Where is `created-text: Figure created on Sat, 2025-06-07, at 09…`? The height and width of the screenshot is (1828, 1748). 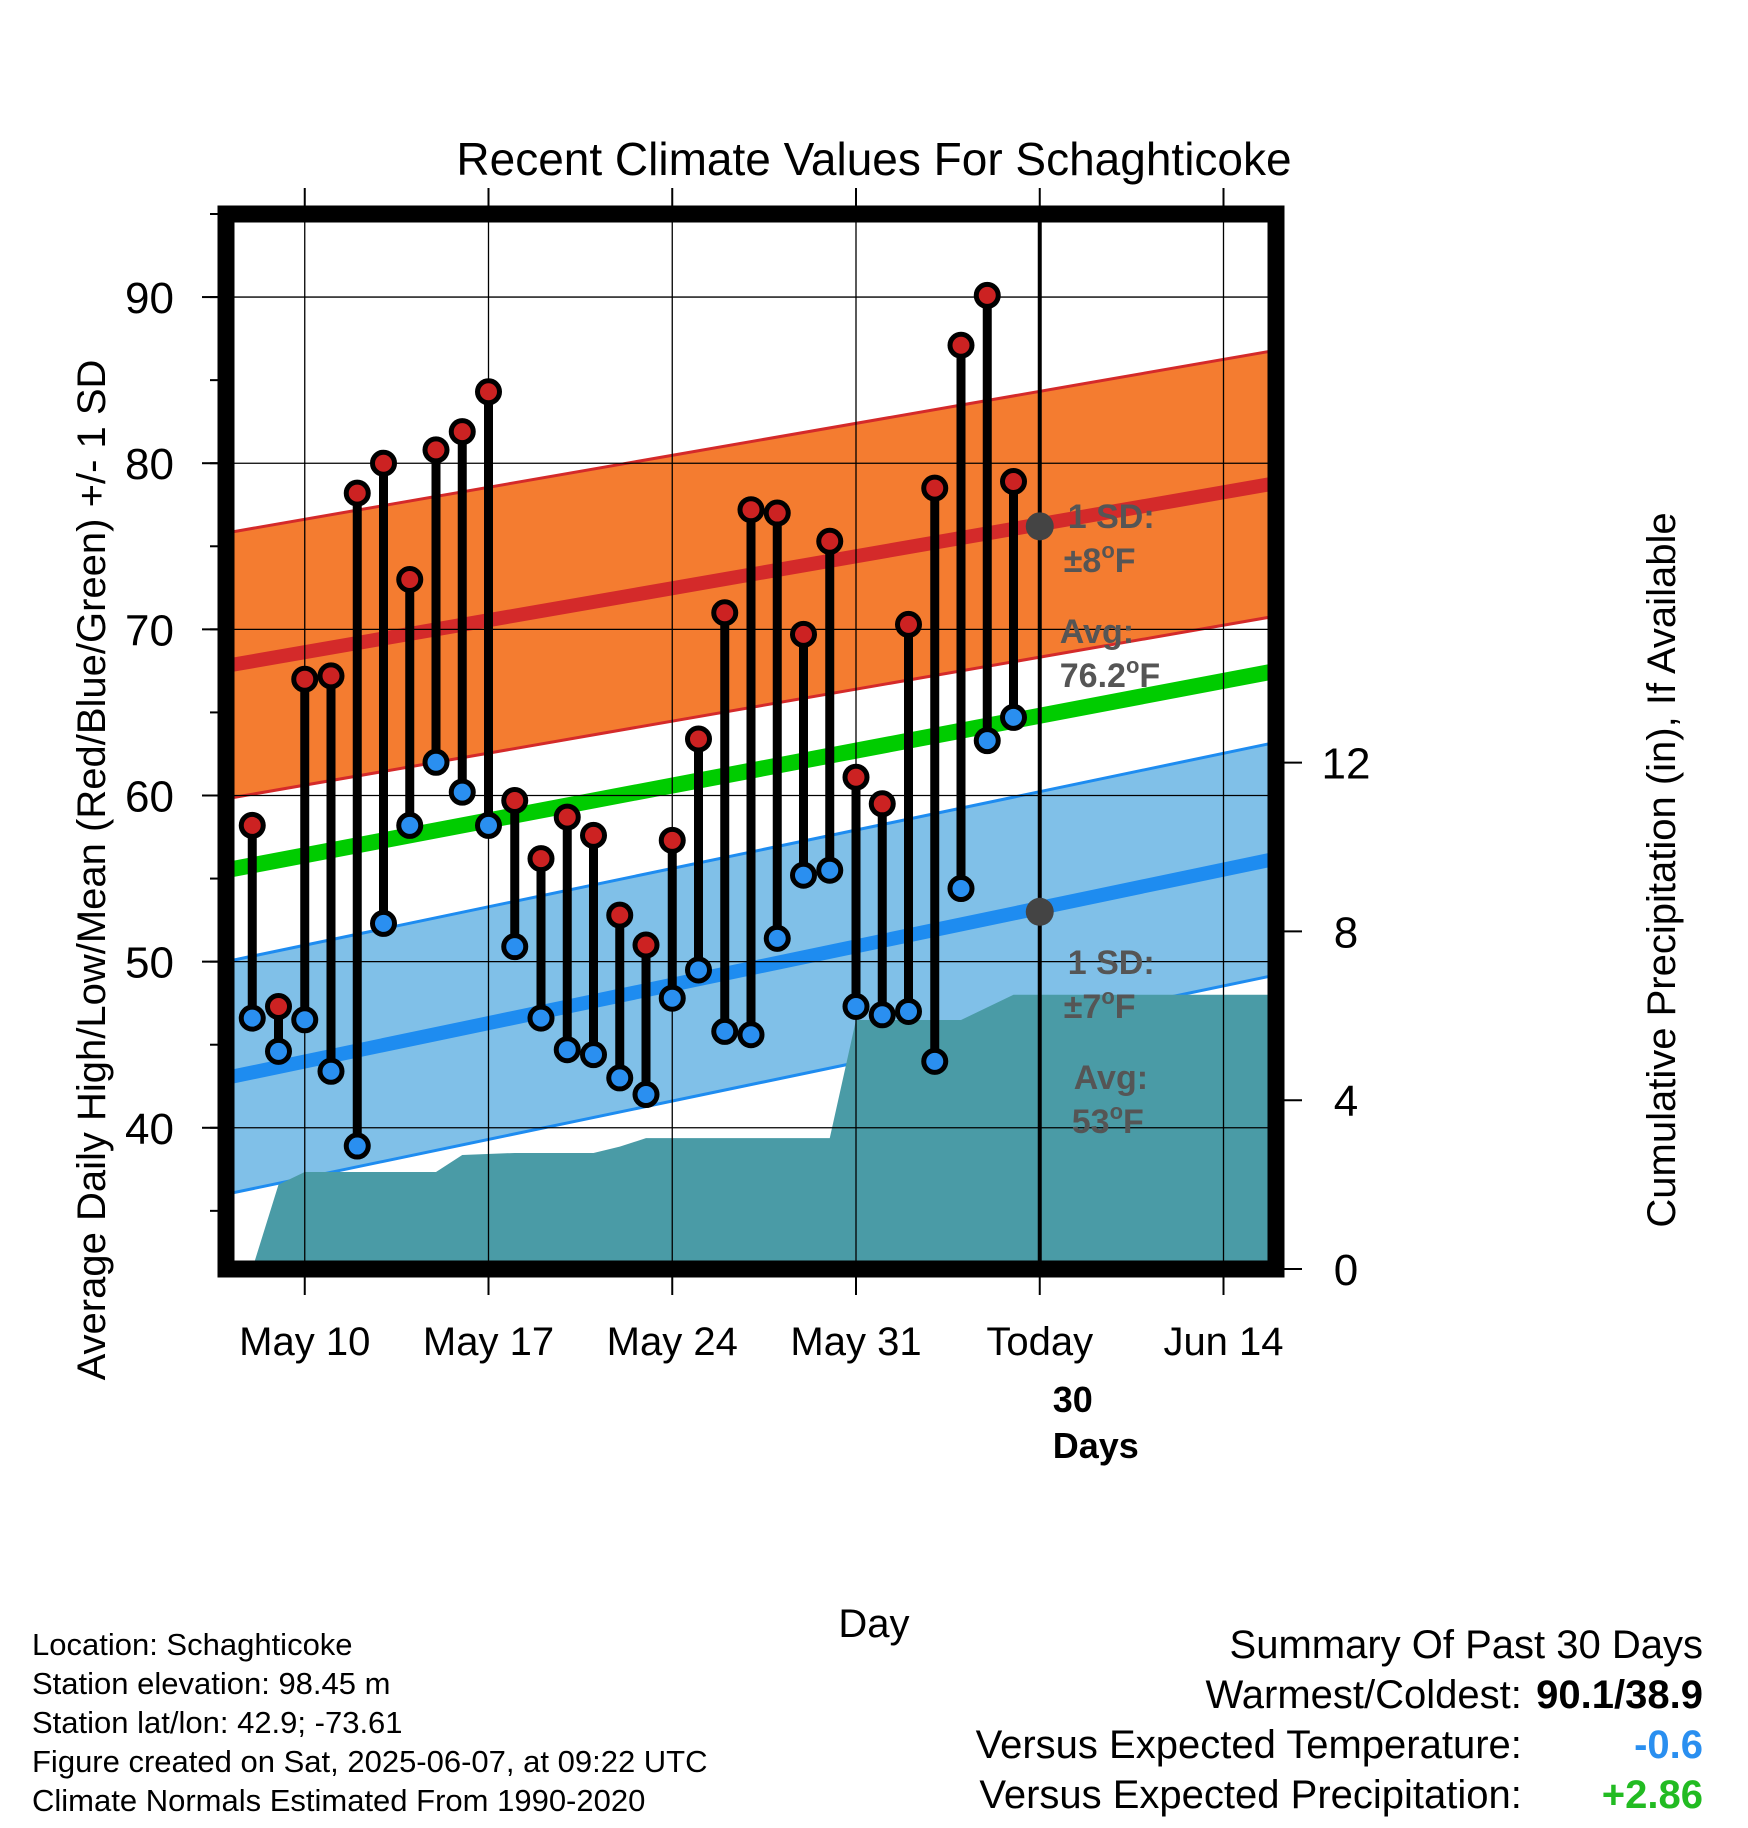
created-text: Figure created on Sat, 2025-06-07, at 09… is located at coordinates (370, 1761).